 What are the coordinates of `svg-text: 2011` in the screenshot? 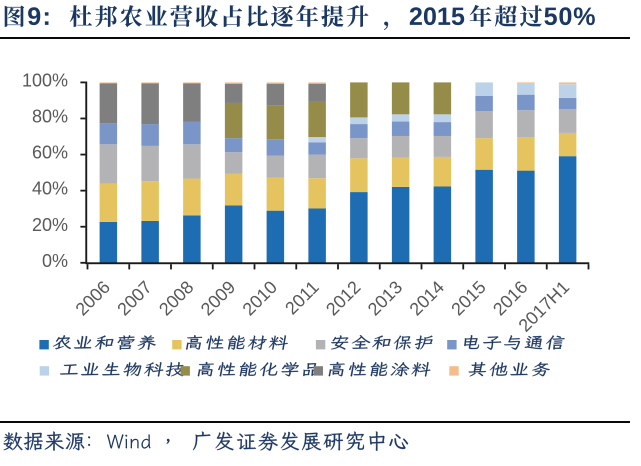 It's located at (302, 298).